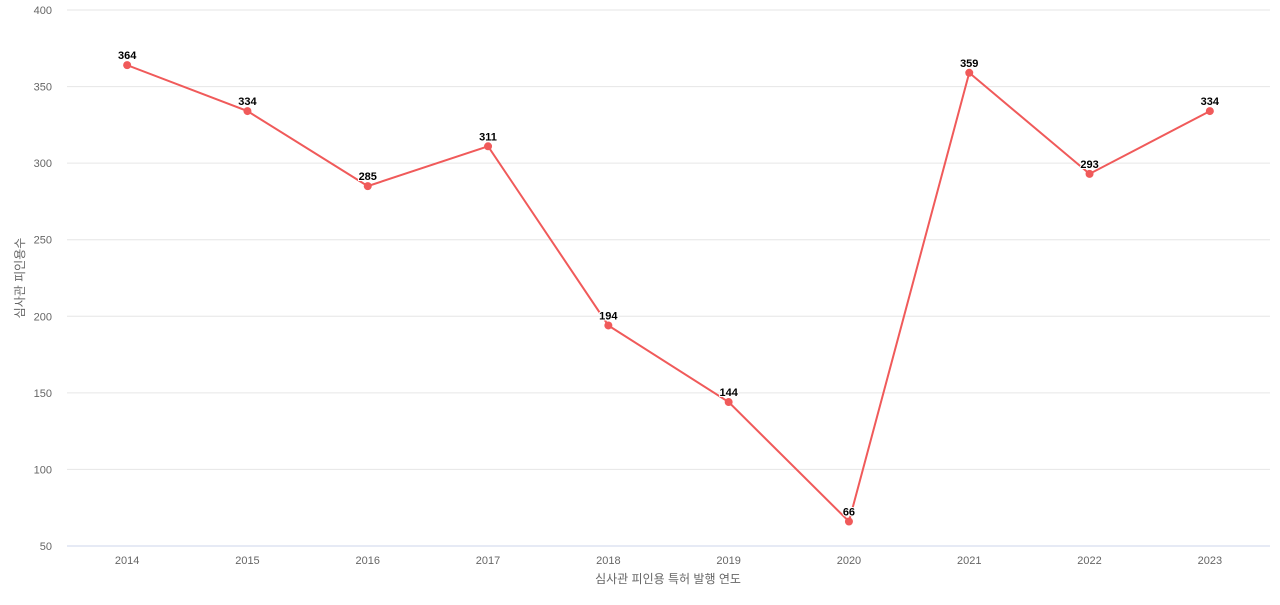  I want to click on y-tick-label: 350, so click(43, 88).